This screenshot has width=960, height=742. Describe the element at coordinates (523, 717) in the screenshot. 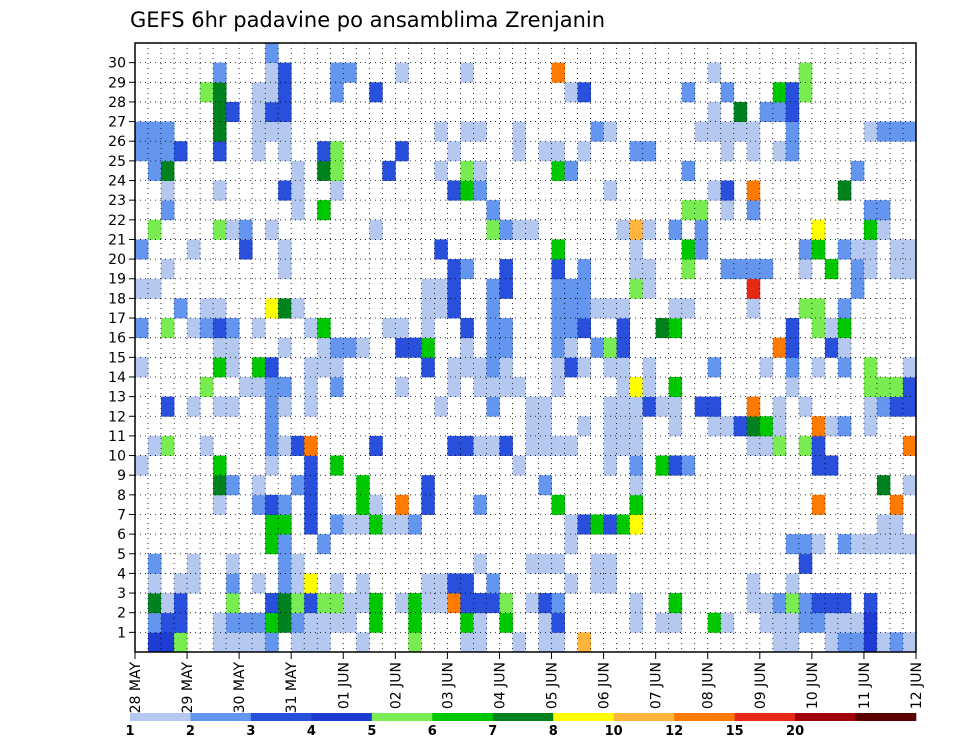

I see `legend-swatch` at that location.